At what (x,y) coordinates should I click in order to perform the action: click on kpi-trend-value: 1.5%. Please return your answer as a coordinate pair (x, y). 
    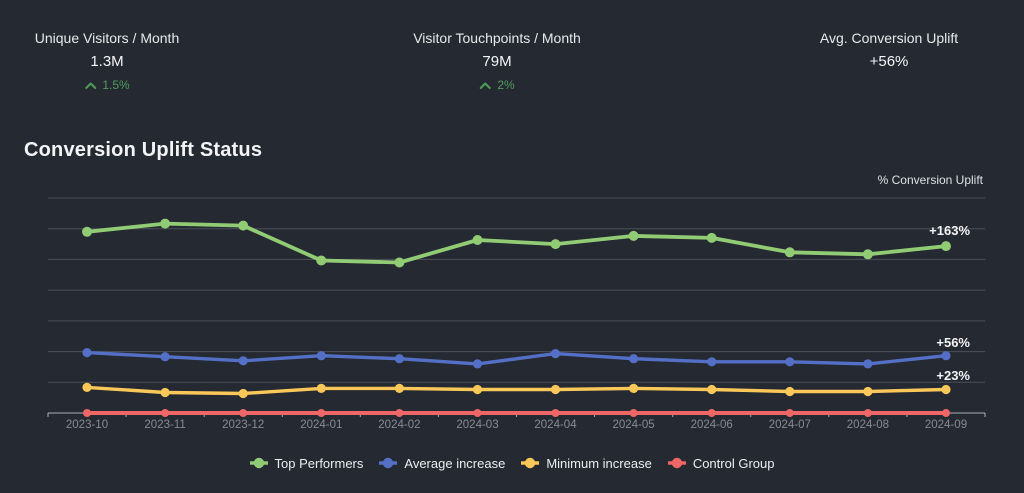
    Looking at the image, I should click on (116, 85).